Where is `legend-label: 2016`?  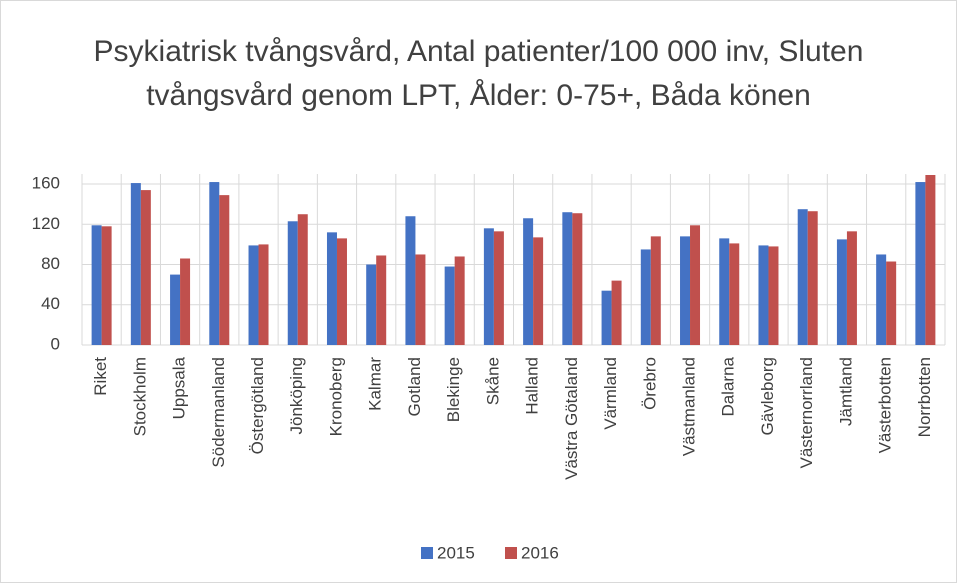
legend-label: 2016 is located at coordinates (540, 552).